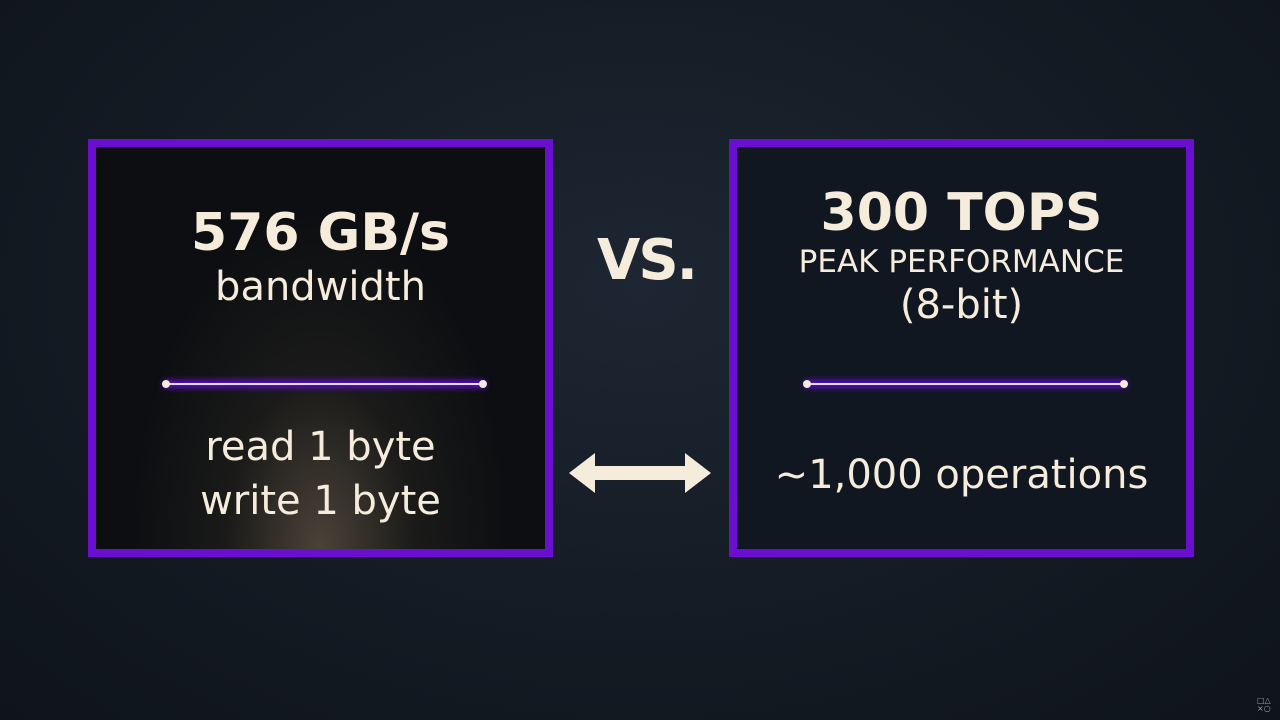  I want to click on read-line: read 1 byte, so click(320, 447).